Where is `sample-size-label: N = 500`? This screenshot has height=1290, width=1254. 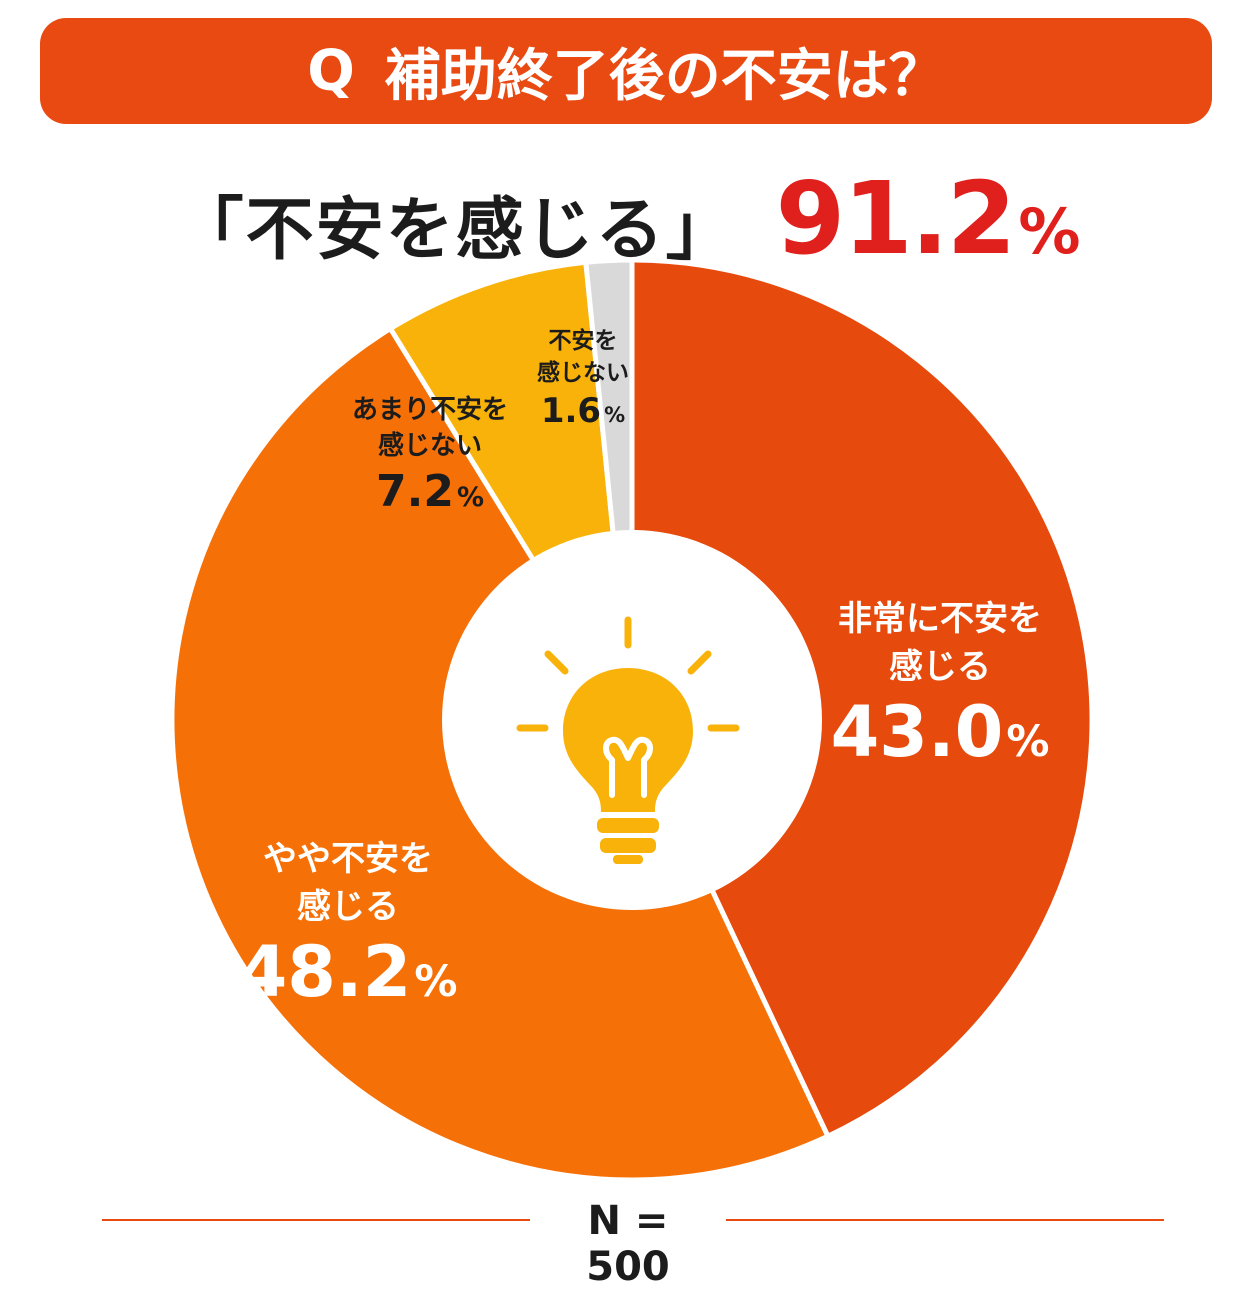
sample-size-label: N = 500 is located at coordinates (628, 1244).